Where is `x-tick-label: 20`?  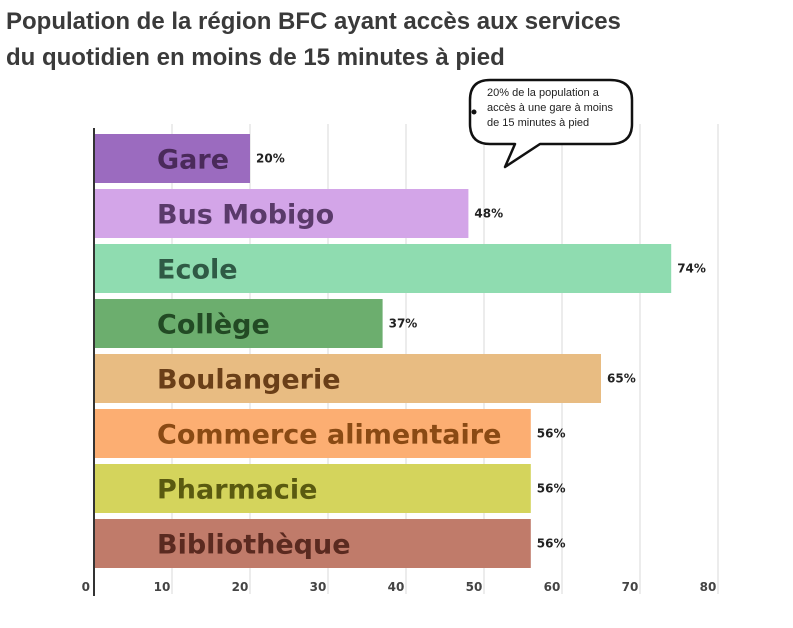
x-tick-label: 20 is located at coordinates (240, 587).